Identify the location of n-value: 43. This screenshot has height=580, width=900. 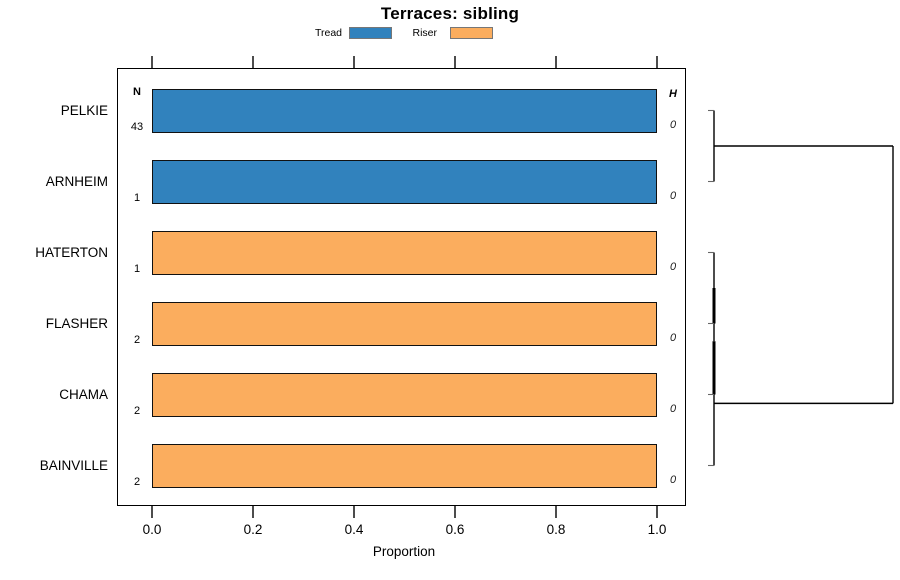
(137, 126).